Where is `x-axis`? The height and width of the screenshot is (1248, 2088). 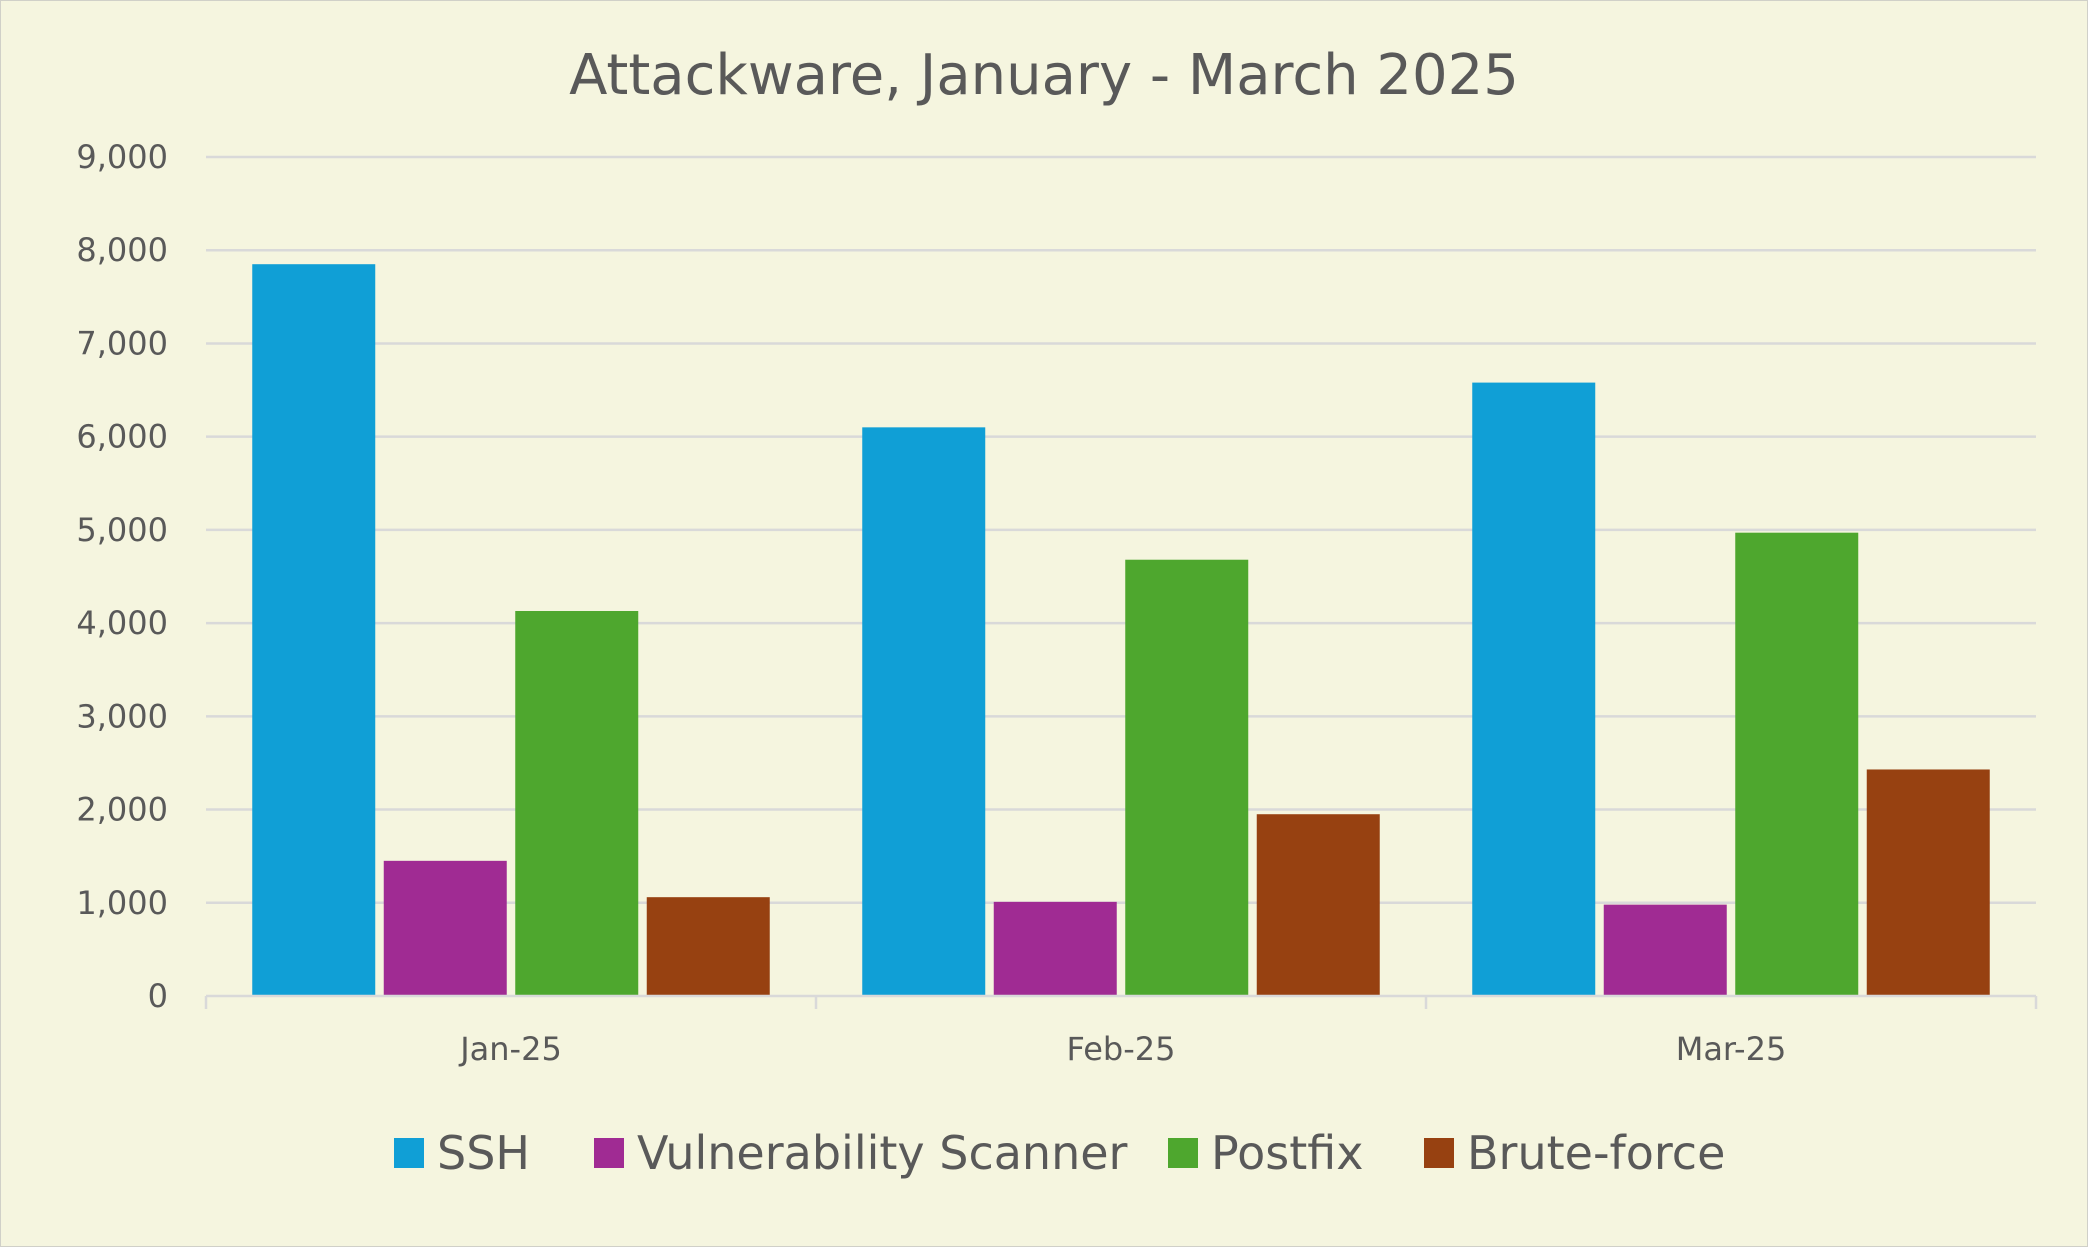
x-axis is located at coordinates (1121, 1001).